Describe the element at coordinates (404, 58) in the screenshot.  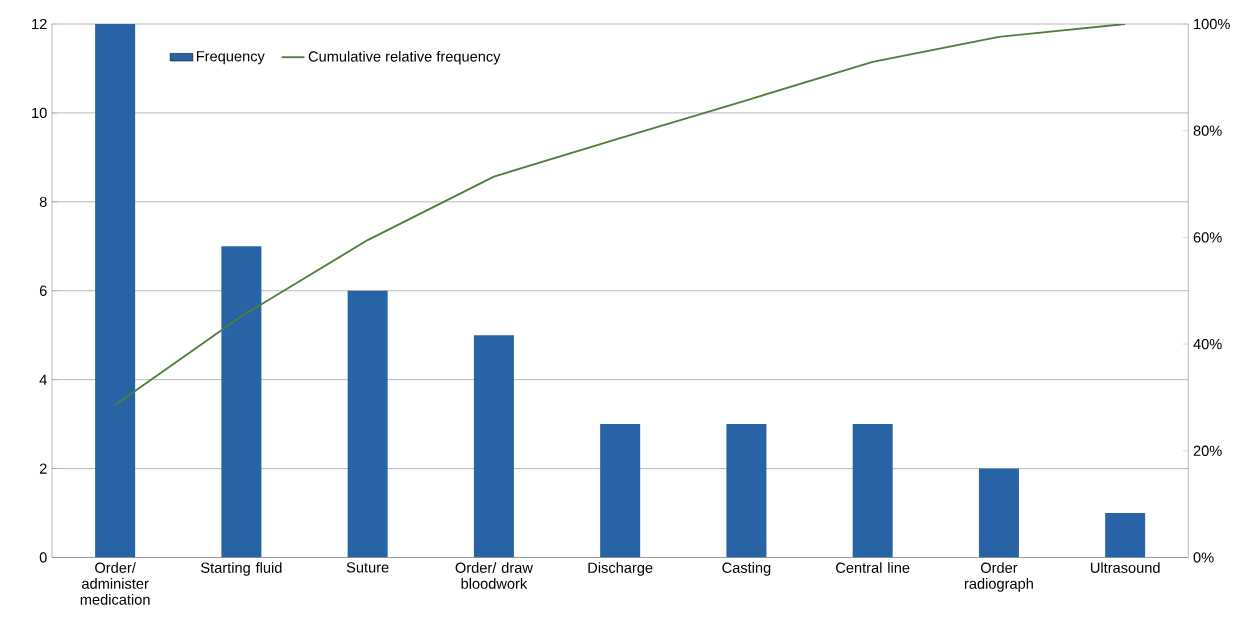
I see `legend-label: Cumulative relative frequency` at that location.